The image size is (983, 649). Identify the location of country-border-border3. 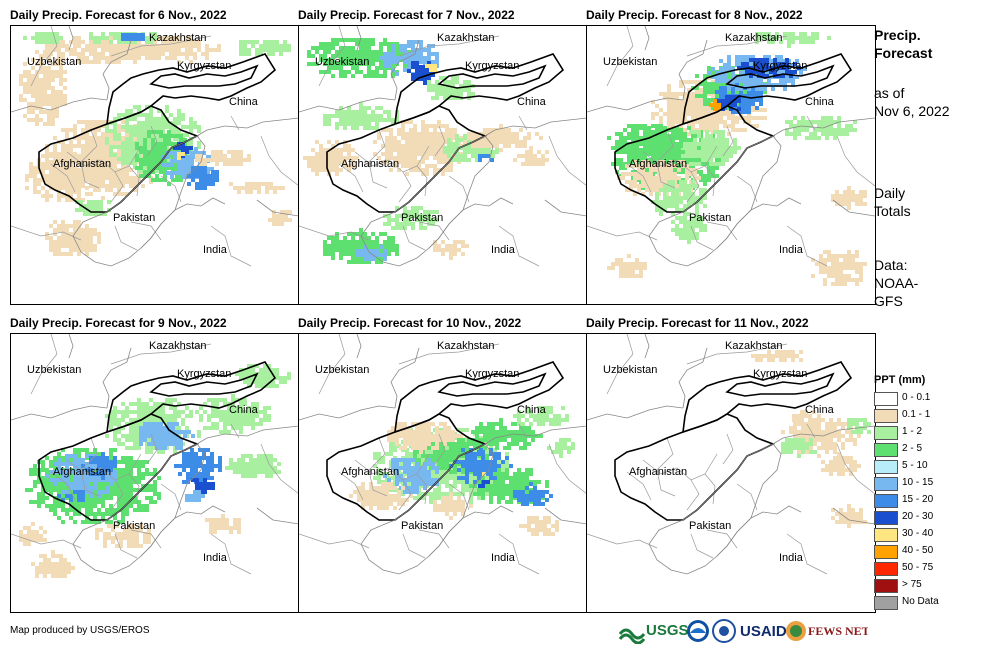
(405, 70).